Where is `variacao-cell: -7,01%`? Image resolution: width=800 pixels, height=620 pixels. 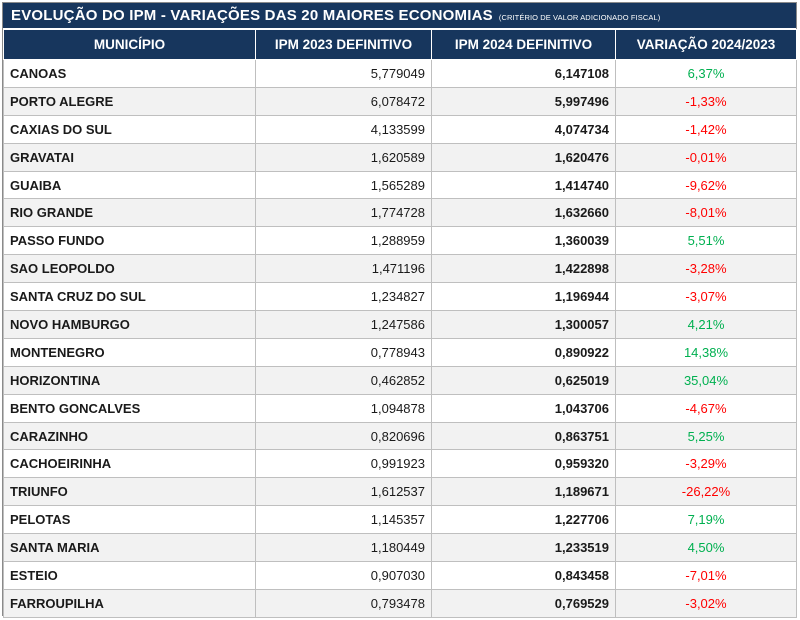
variacao-cell: -7,01% is located at coordinates (706, 575).